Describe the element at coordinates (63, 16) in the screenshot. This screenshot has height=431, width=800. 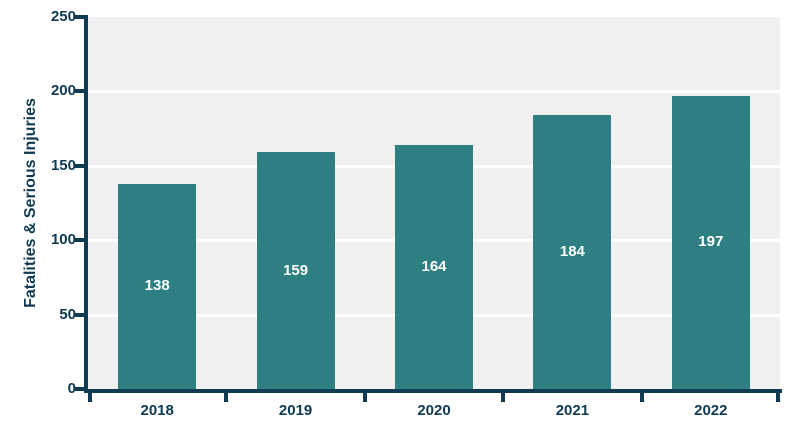
I see `y-tick-label-250: 250` at that location.